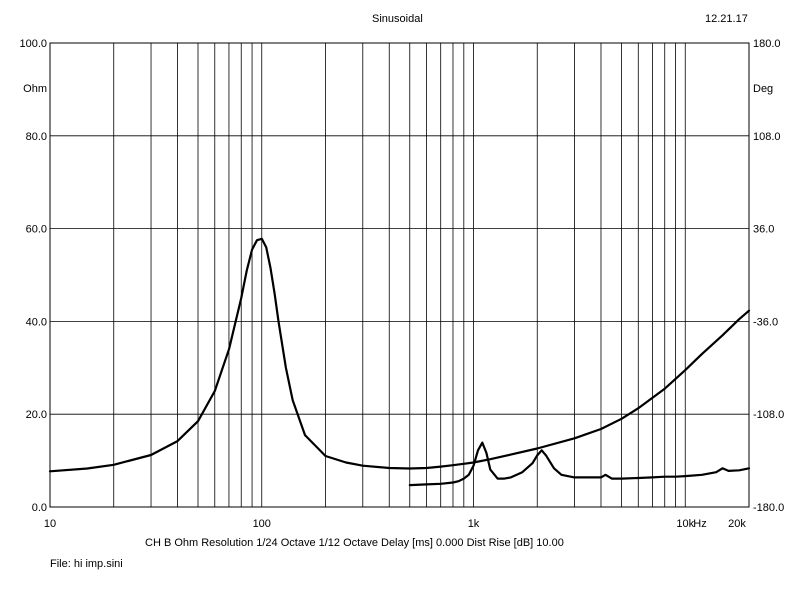 The width and height of the screenshot is (800, 600). What do you see at coordinates (768, 415) in the screenshot?
I see `y-tick-label-right: -108.0` at bounding box center [768, 415].